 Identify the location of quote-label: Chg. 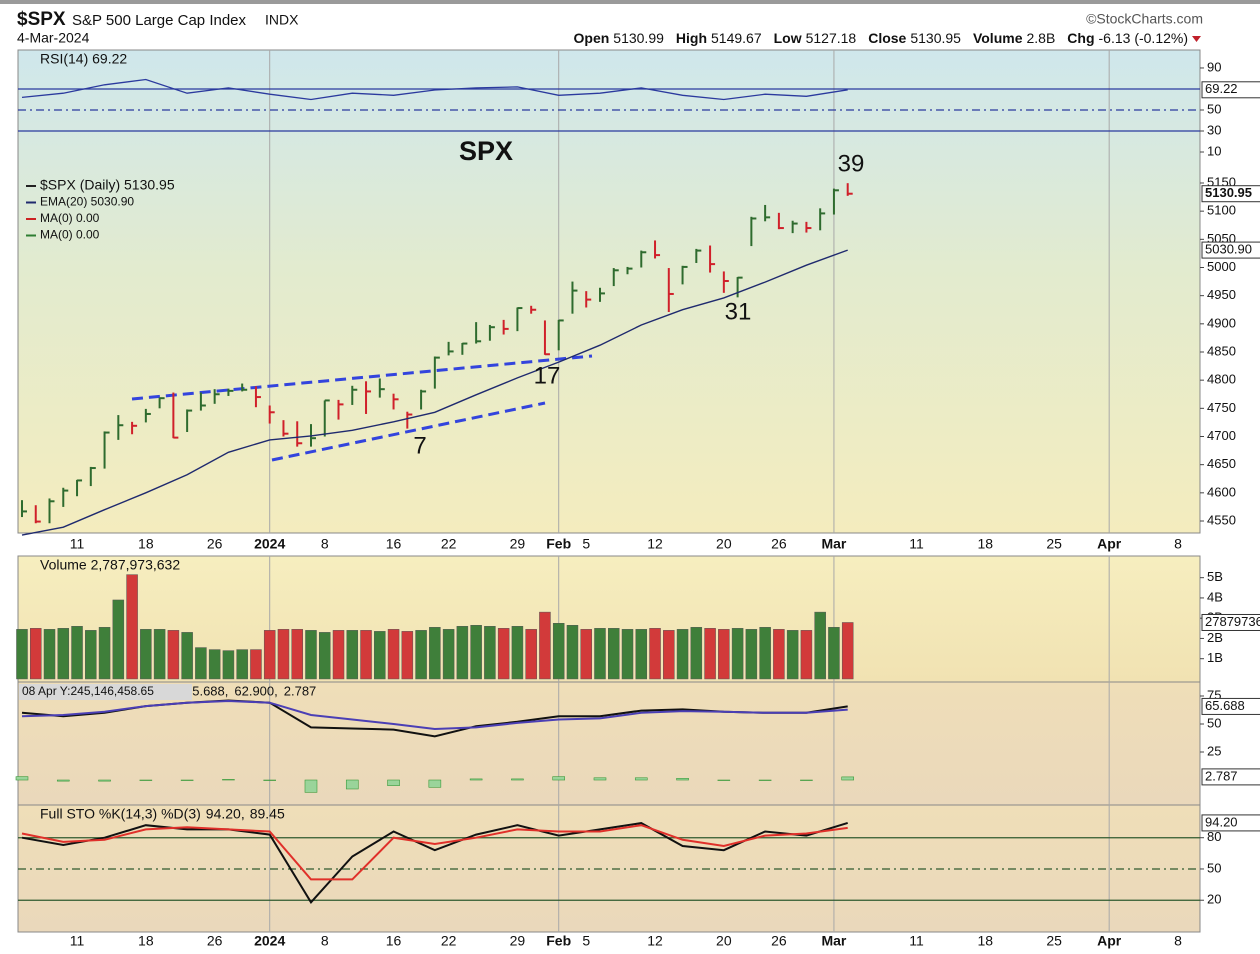
(1080, 38).